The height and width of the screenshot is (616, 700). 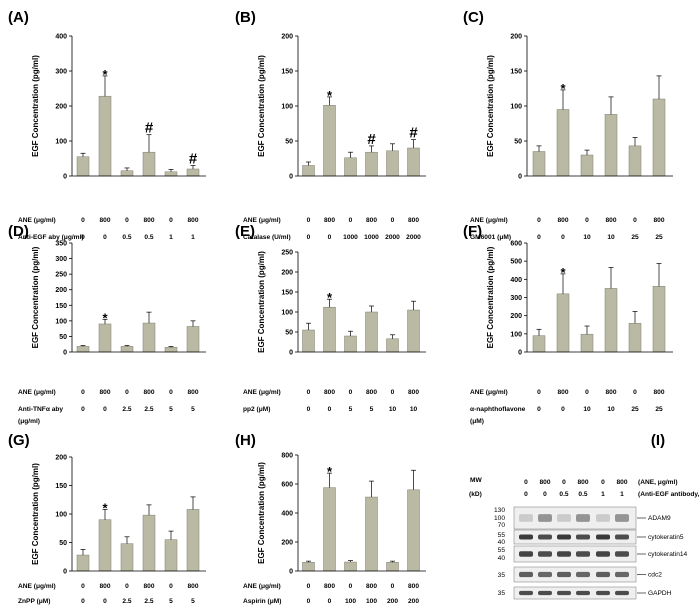 I want to click on condition-label: Catalase (U/ml), so click(x=267, y=237).